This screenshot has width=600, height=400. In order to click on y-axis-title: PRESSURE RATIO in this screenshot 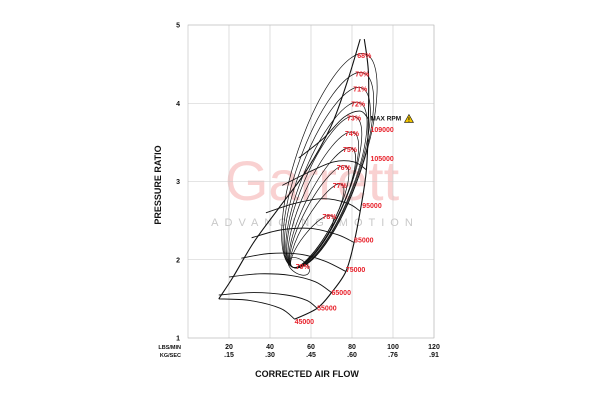, I will do `click(158, 184)`.